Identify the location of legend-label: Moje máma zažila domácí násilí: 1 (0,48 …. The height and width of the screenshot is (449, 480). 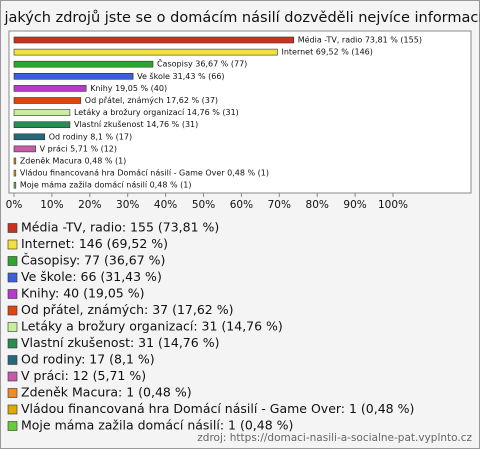
(157, 425).